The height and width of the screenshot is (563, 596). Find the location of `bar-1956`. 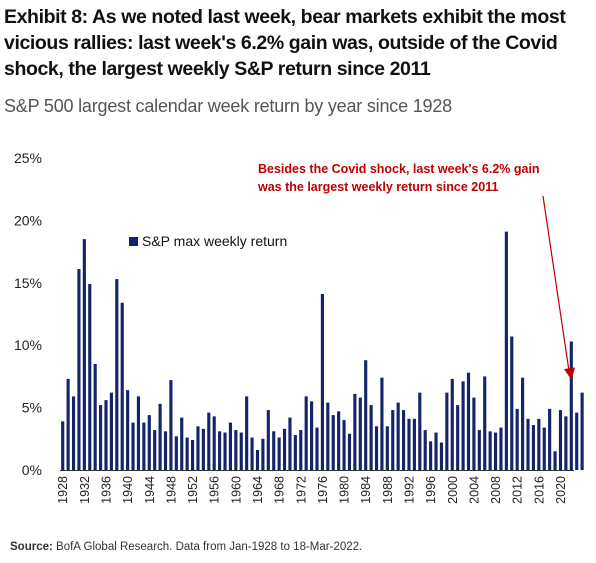

bar-1956 is located at coordinates (214, 443).